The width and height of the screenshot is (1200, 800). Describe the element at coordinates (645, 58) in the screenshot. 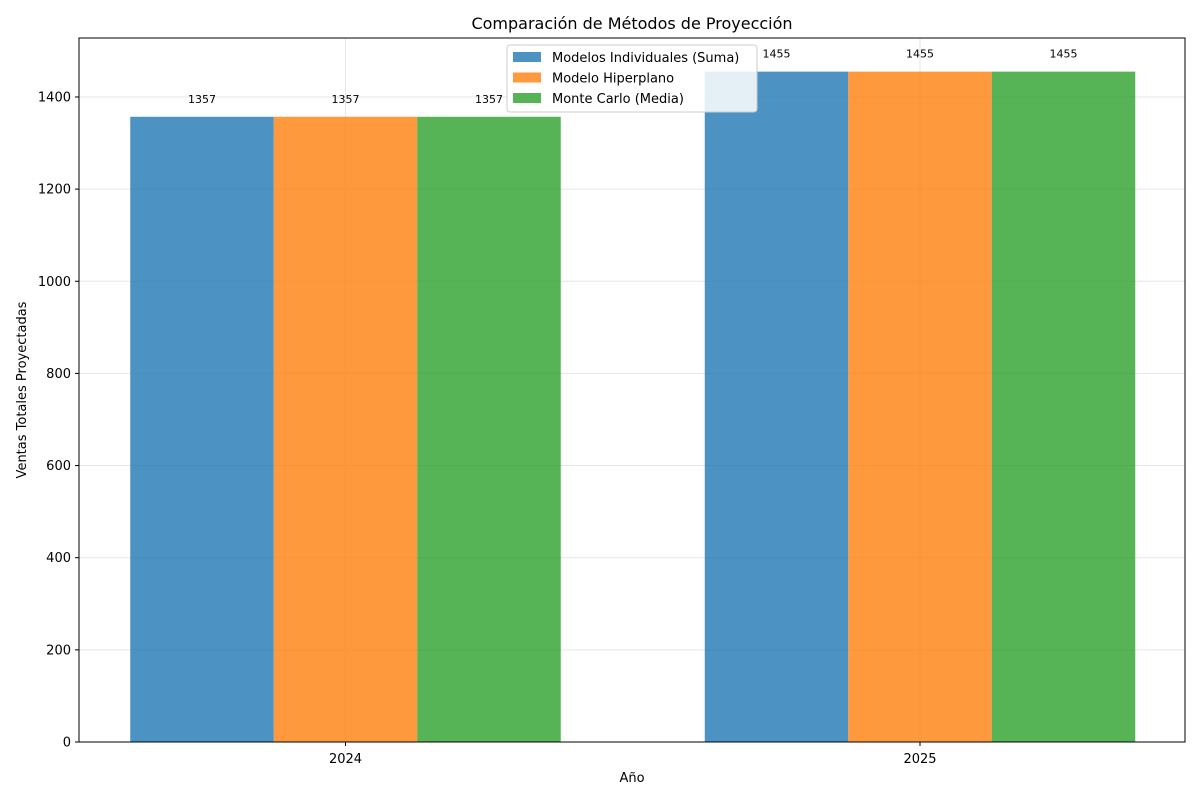

I see `legend-label: Modelos Individuales (Suma)` at that location.